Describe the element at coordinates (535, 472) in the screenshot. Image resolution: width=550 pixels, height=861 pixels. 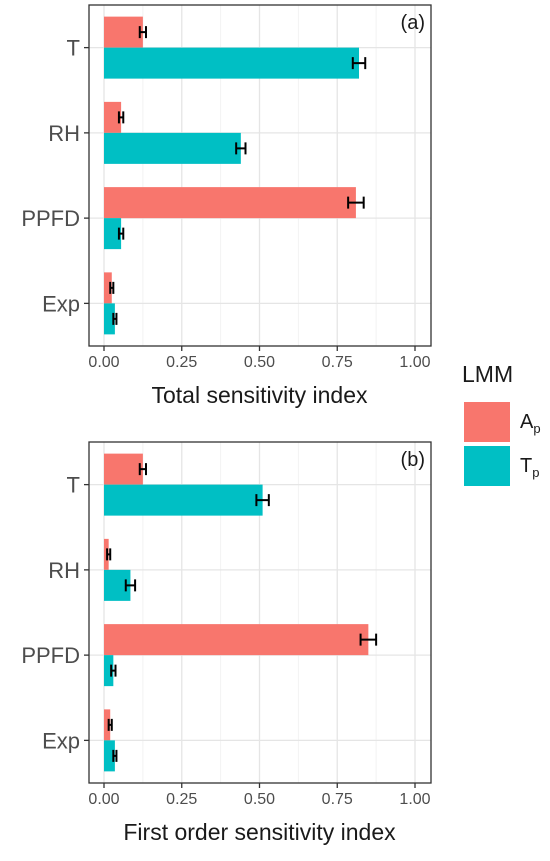
I see `legend-label-tp-sub: p` at that location.